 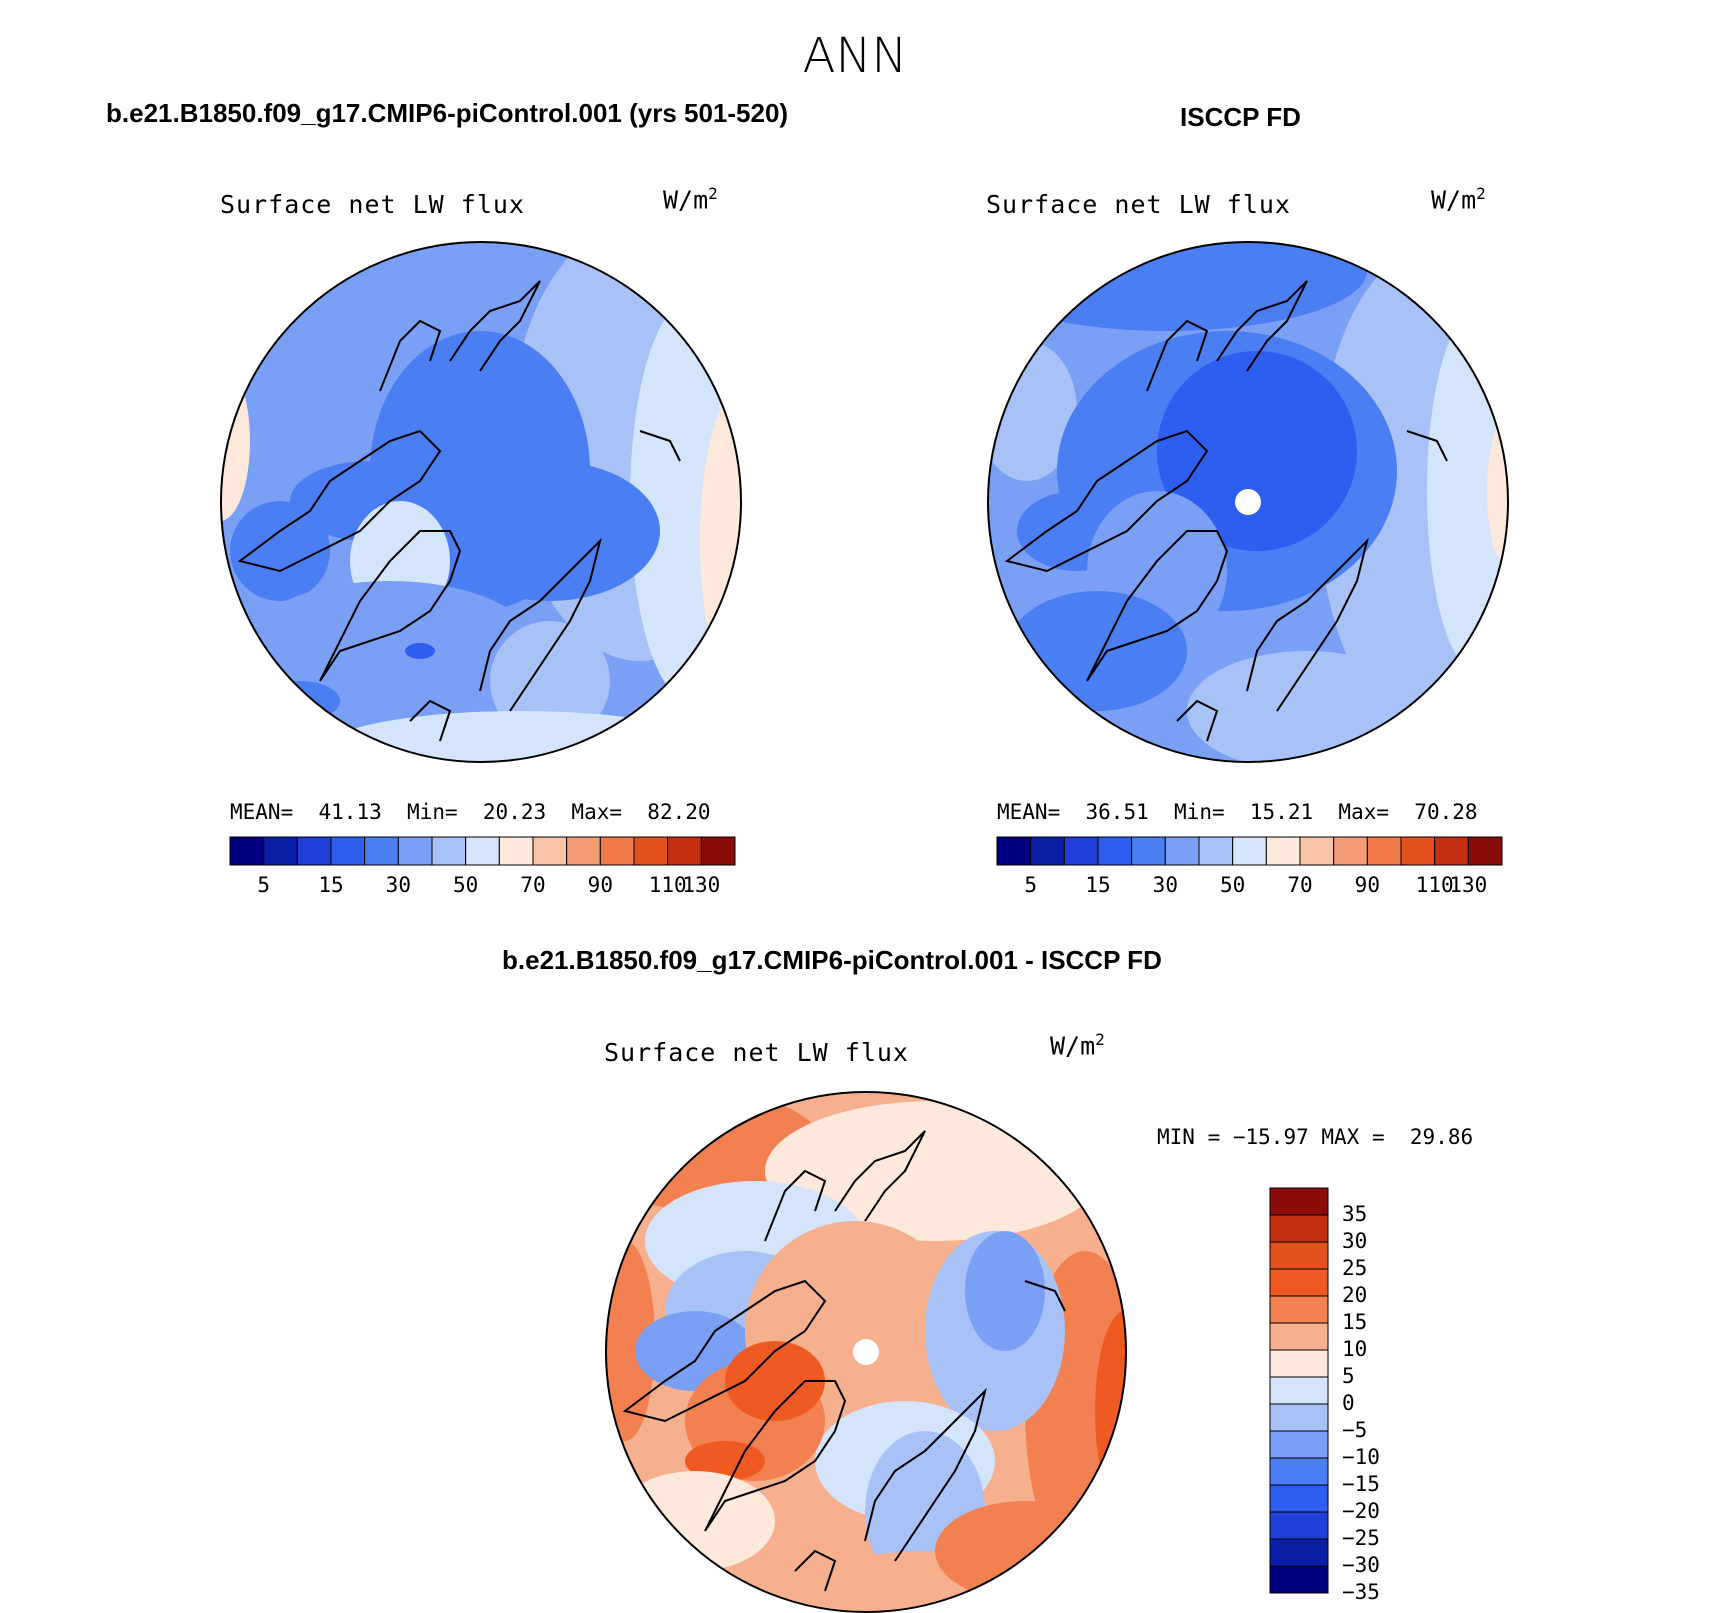 I want to click on colorbar-tick-label: 0, so click(x=1348, y=1403).